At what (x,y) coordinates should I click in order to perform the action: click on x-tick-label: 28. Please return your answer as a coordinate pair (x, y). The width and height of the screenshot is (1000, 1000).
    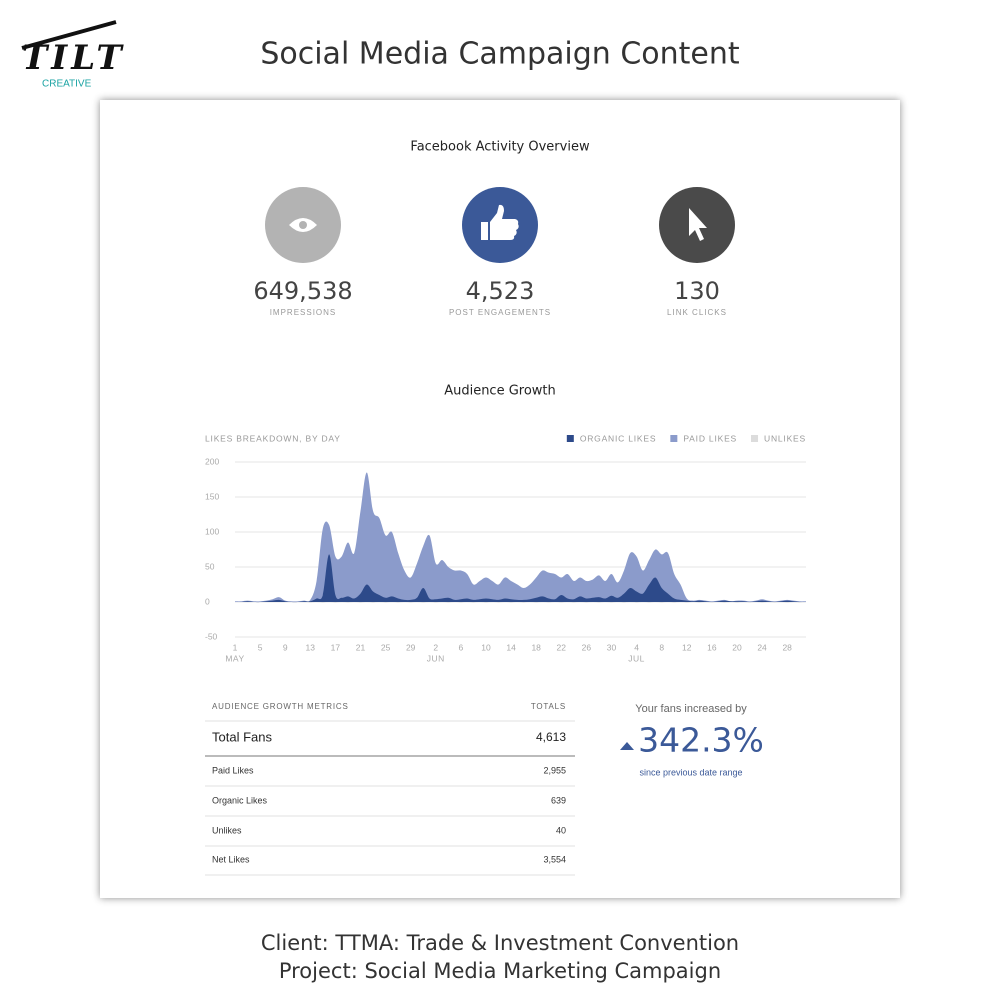
    Looking at the image, I should click on (787, 647).